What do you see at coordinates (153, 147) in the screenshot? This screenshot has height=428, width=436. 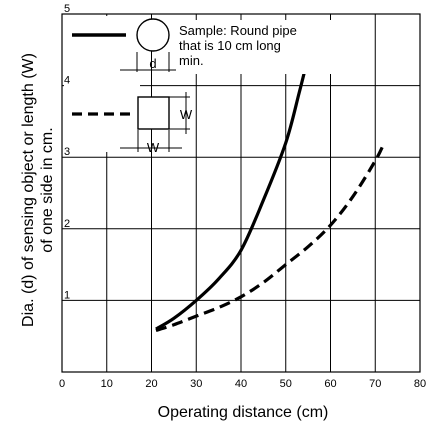 I see `dim-label-w-bottom: W` at bounding box center [153, 147].